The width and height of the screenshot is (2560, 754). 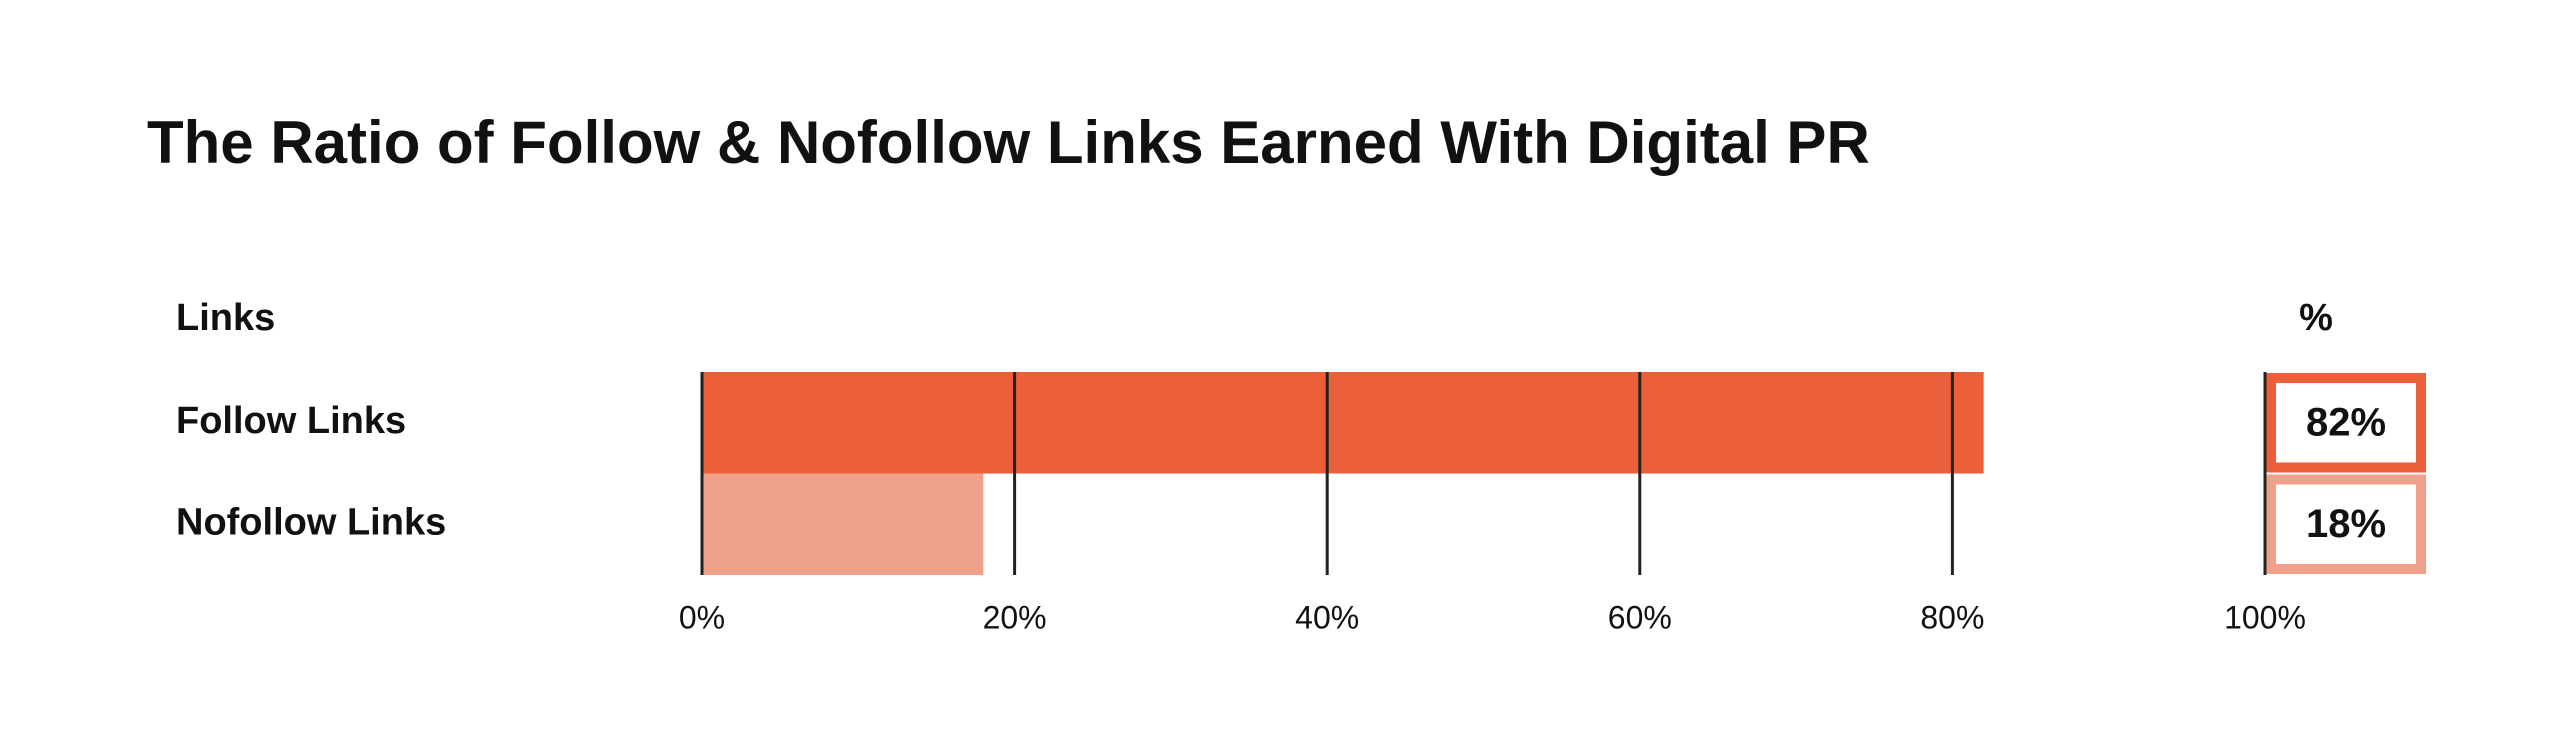 I want to click on category-label: Follow Links, so click(x=291, y=421).